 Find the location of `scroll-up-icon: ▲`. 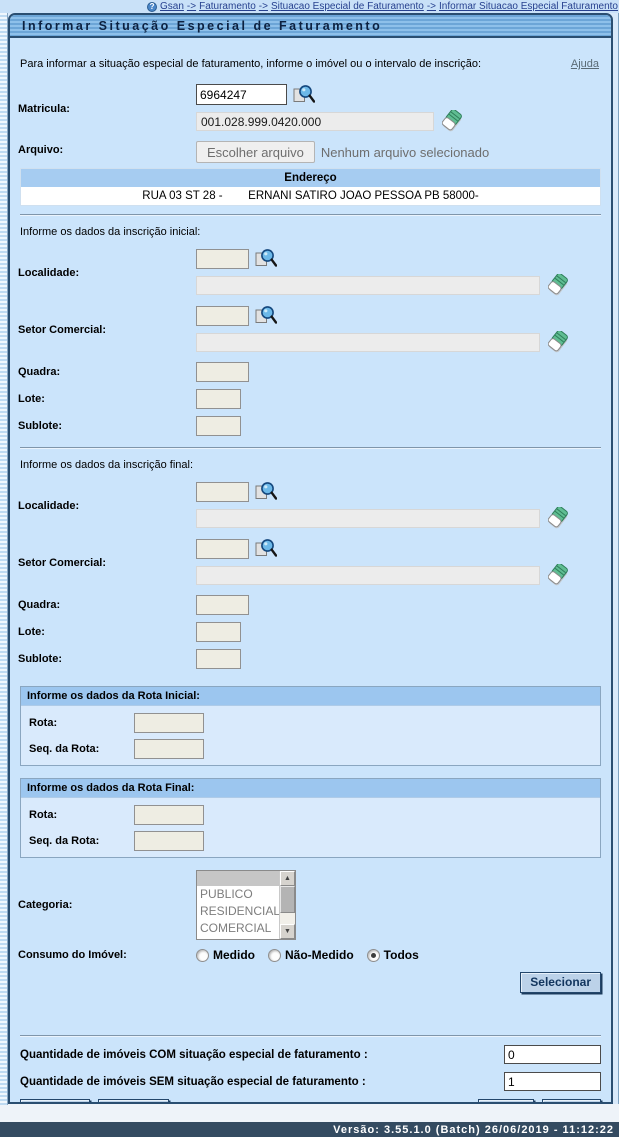

scroll-up-icon: ▲ is located at coordinates (287, 878).